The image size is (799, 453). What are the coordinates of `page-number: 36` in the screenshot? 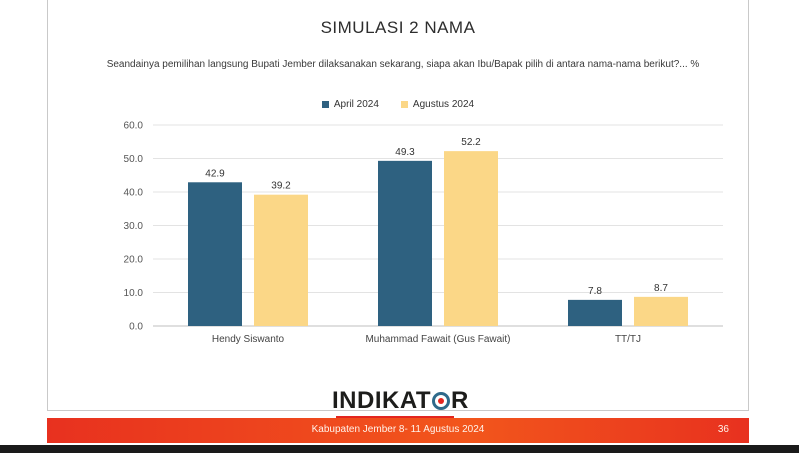 It's located at (723, 429).